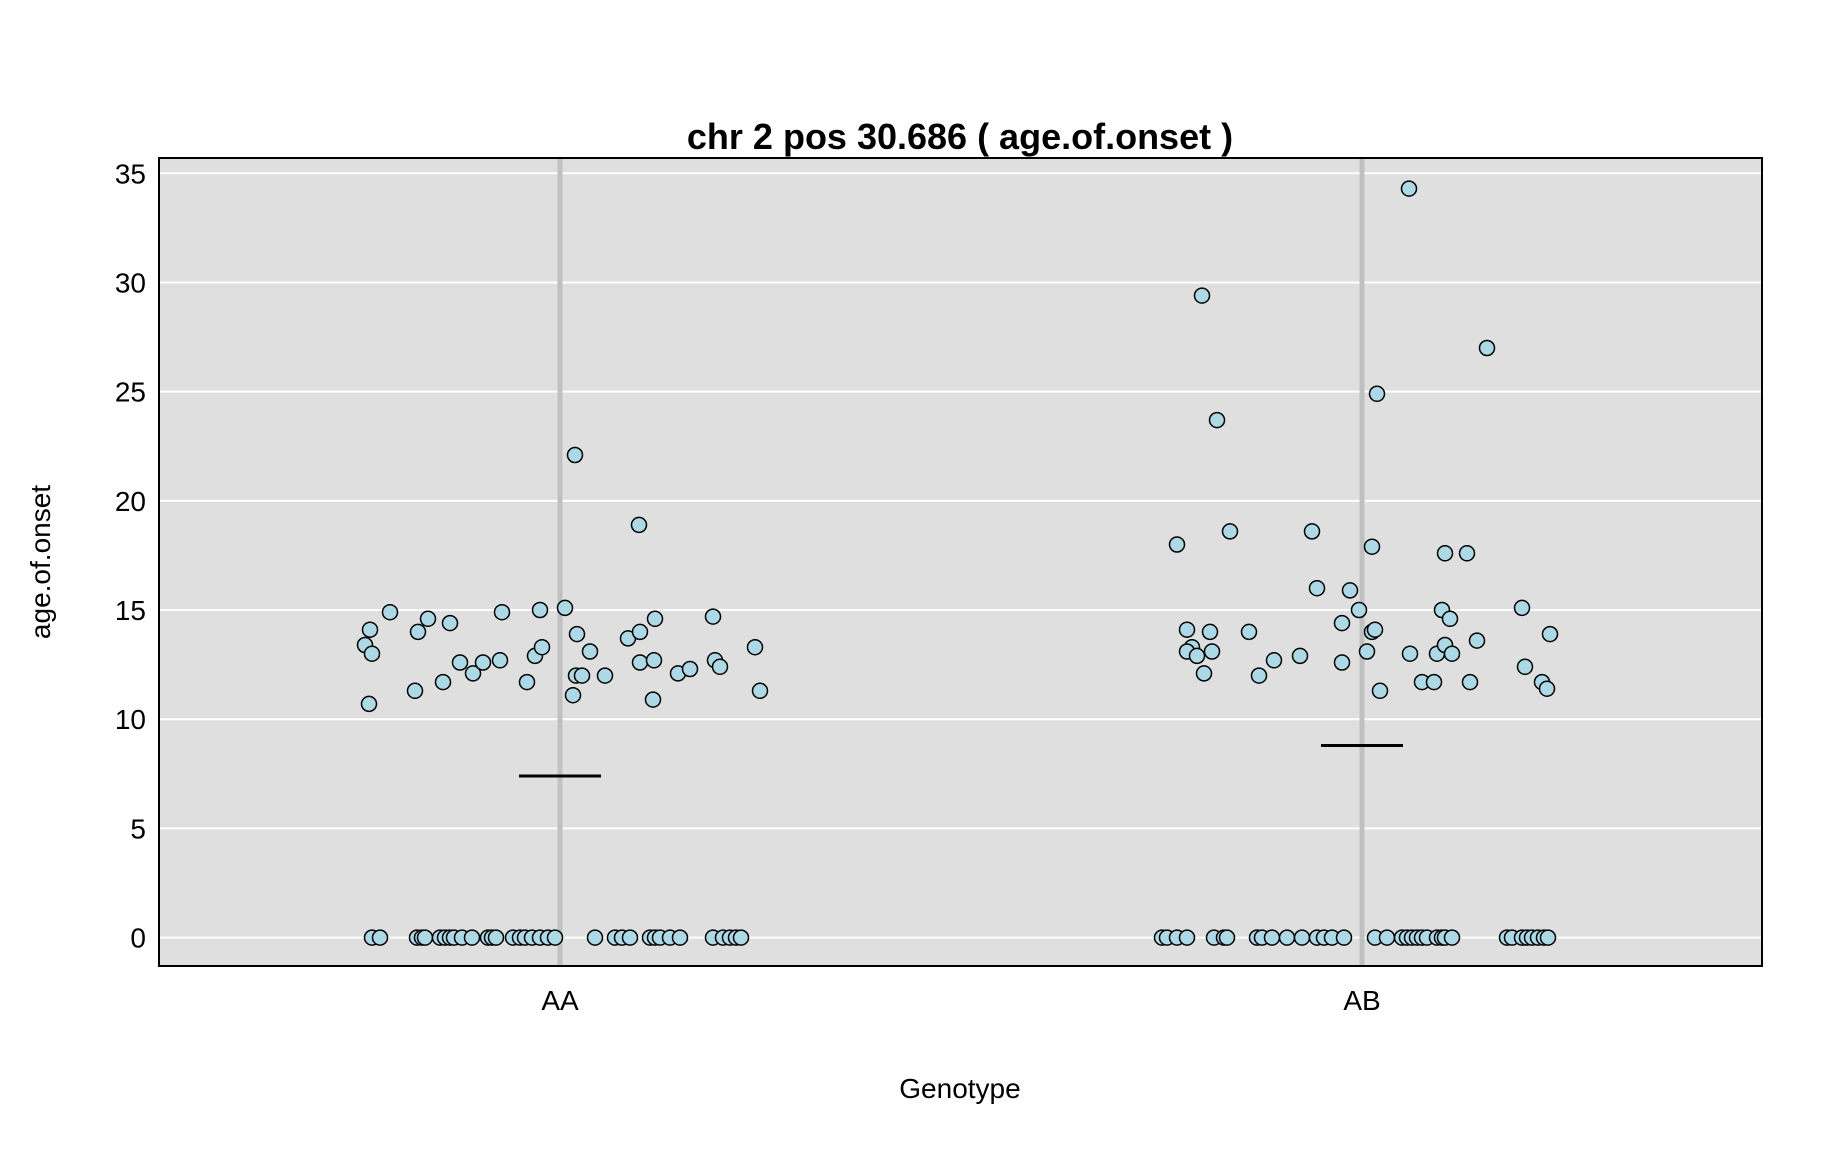 The image size is (1824, 1152). Describe the element at coordinates (138, 828) in the screenshot. I see `y-tick-label: 5` at that location.